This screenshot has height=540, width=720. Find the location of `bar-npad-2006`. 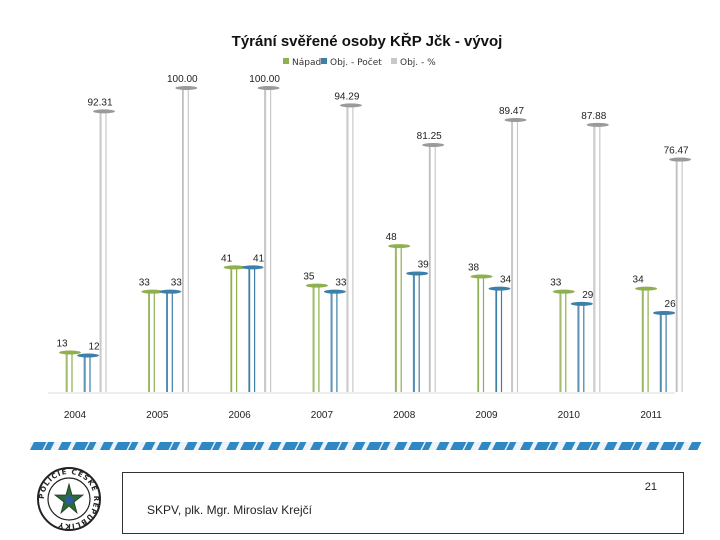

bar-npad-2006 is located at coordinates (234, 328).